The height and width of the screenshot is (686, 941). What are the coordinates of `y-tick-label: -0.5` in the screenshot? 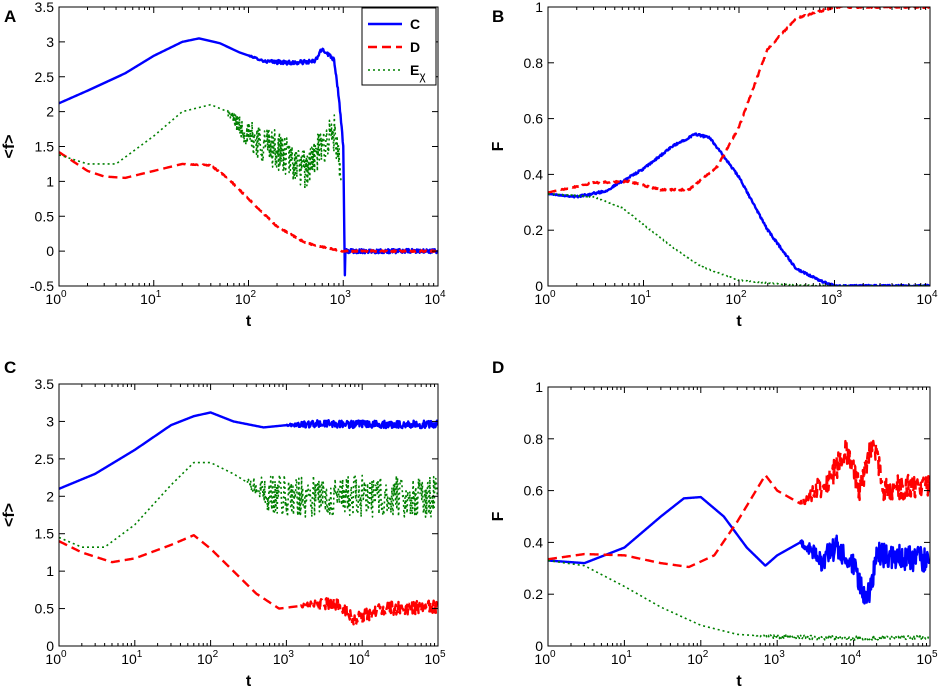 It's located at (42, 286).